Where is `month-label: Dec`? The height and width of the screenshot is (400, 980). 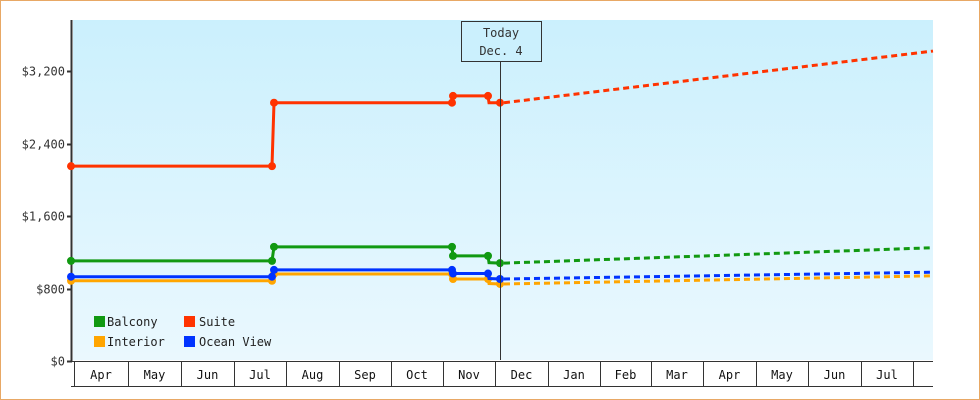 month-label: Dec is located at coordinates (522, 375).